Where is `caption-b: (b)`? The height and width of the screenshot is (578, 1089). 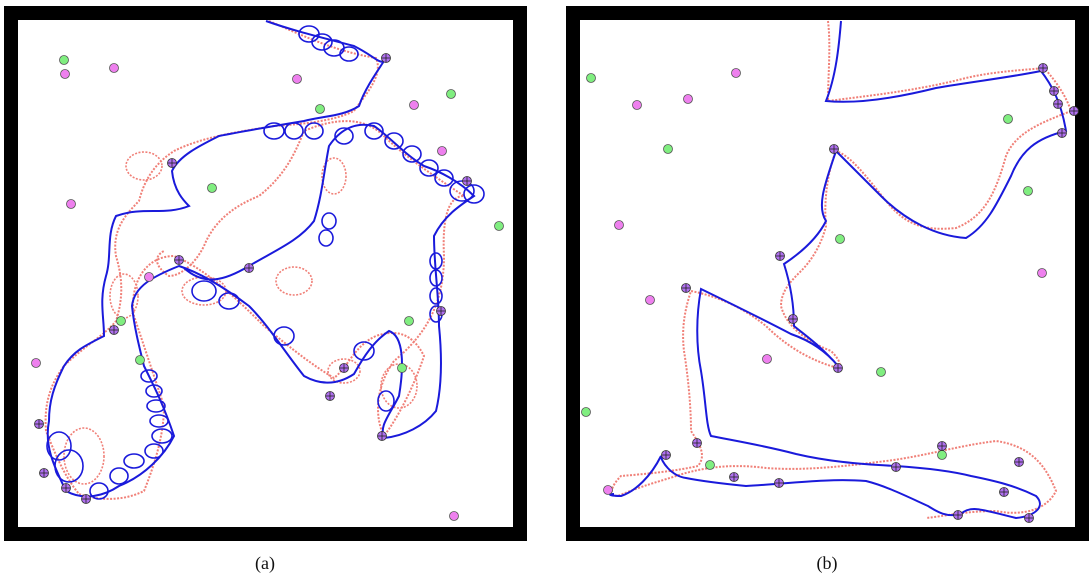
caption-b: (b) is located at coordinates (827, 563).